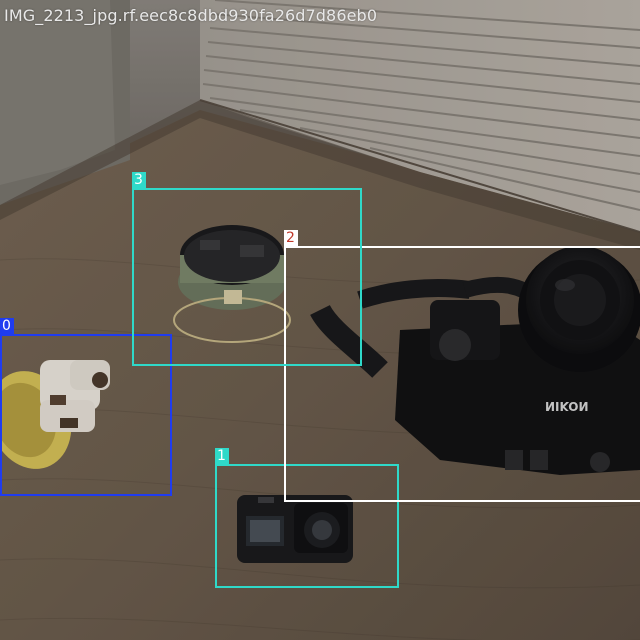 The height and width of the screenshot is (640, 640). I want to click on image-filename-label: IMG_2213_jpg.rf.eec8c8dbd930fa26d7d86eb0, so click(191, 15).